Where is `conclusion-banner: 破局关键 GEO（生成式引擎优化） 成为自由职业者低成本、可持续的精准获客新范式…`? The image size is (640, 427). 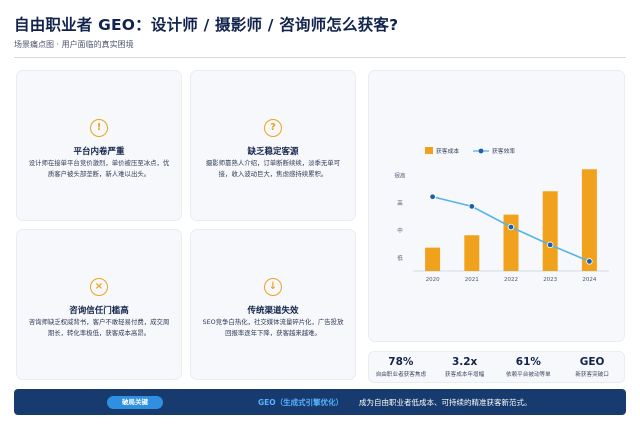
conclusion-banner: 破局关键 GEO（生成式引擎优化） 成为自由职业者低成本、可持续的精准获客新范式… is located at coordinates (320, 402).